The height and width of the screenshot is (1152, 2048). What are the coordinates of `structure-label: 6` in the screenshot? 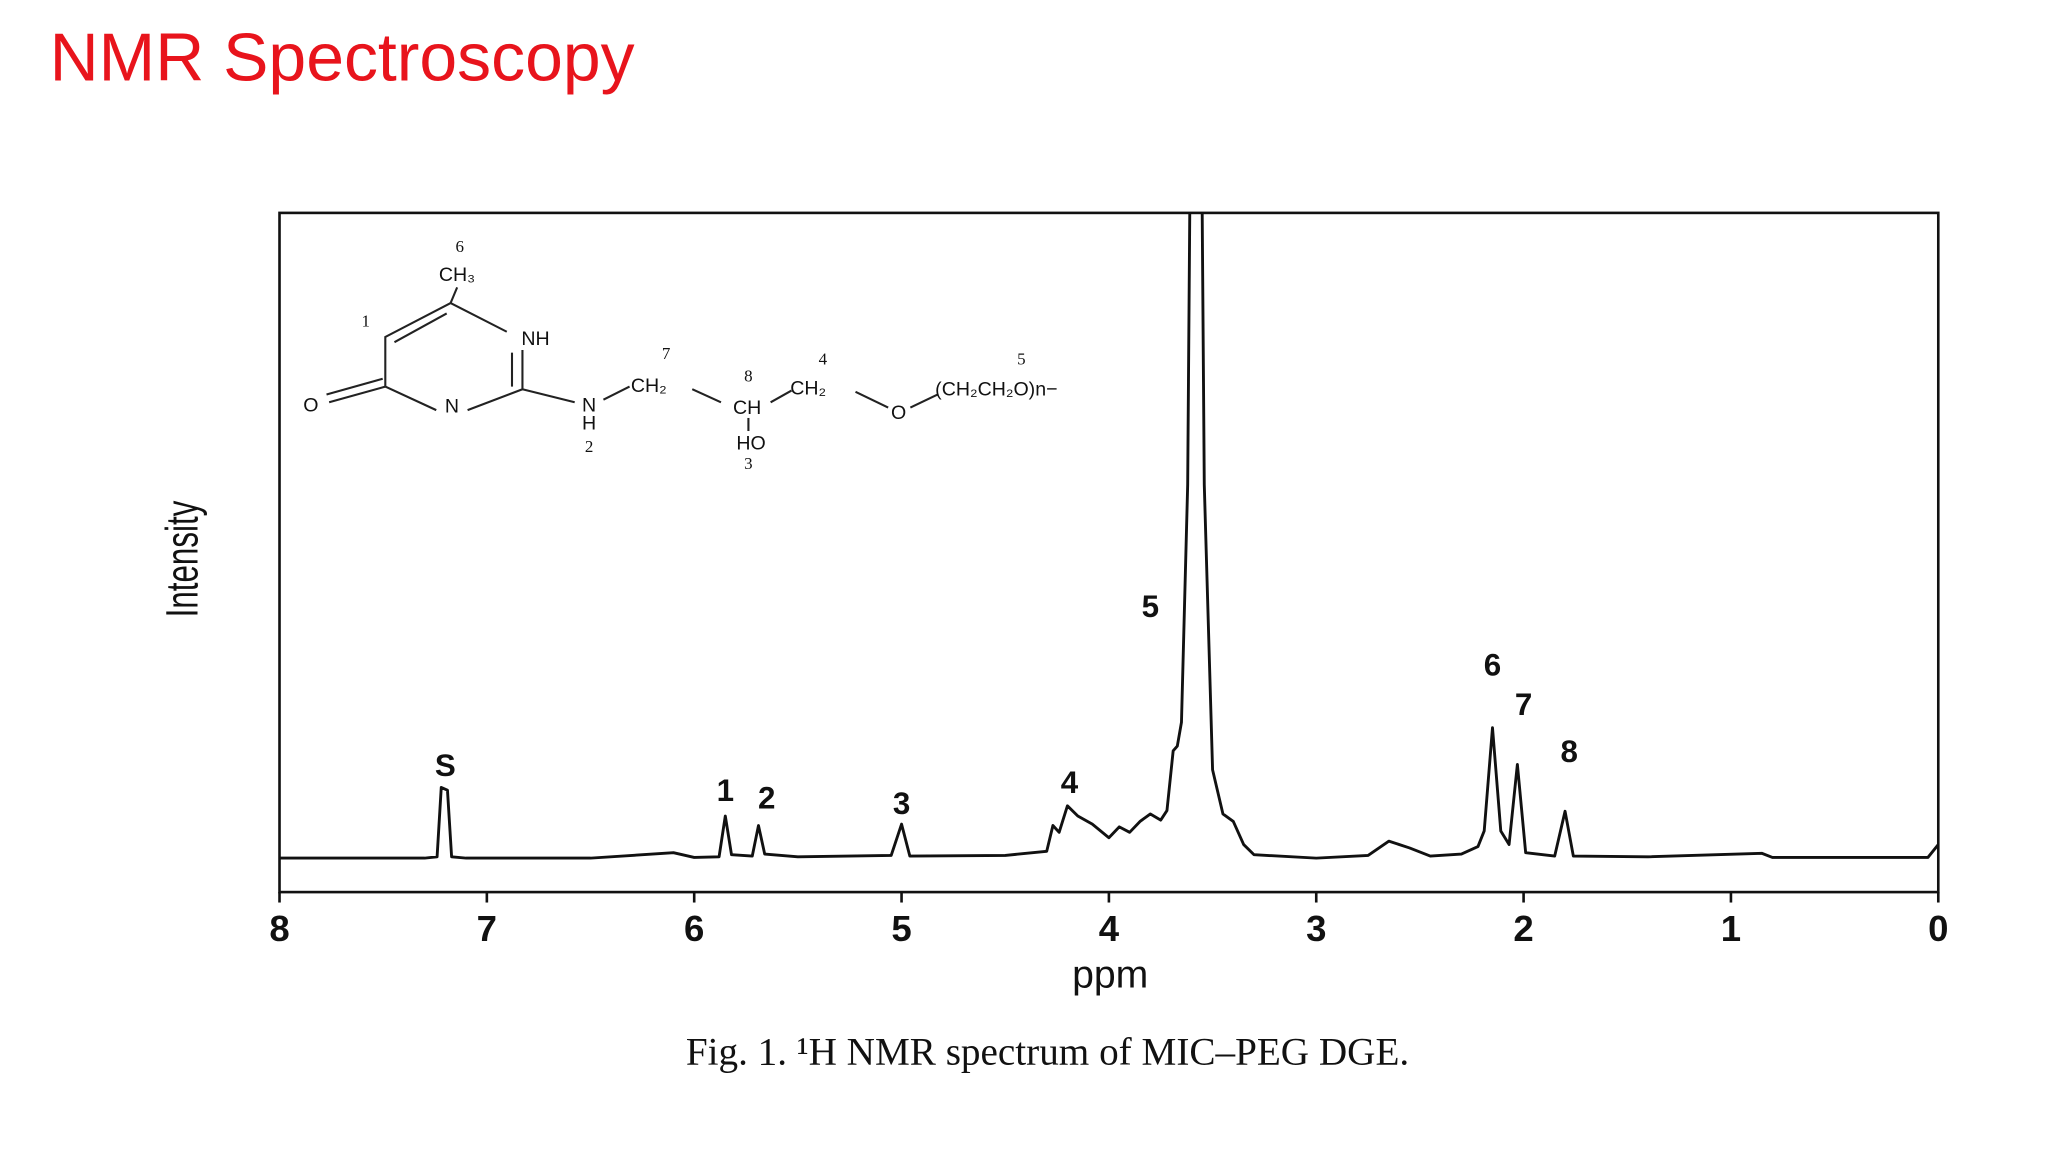 It's located at (460, 246).